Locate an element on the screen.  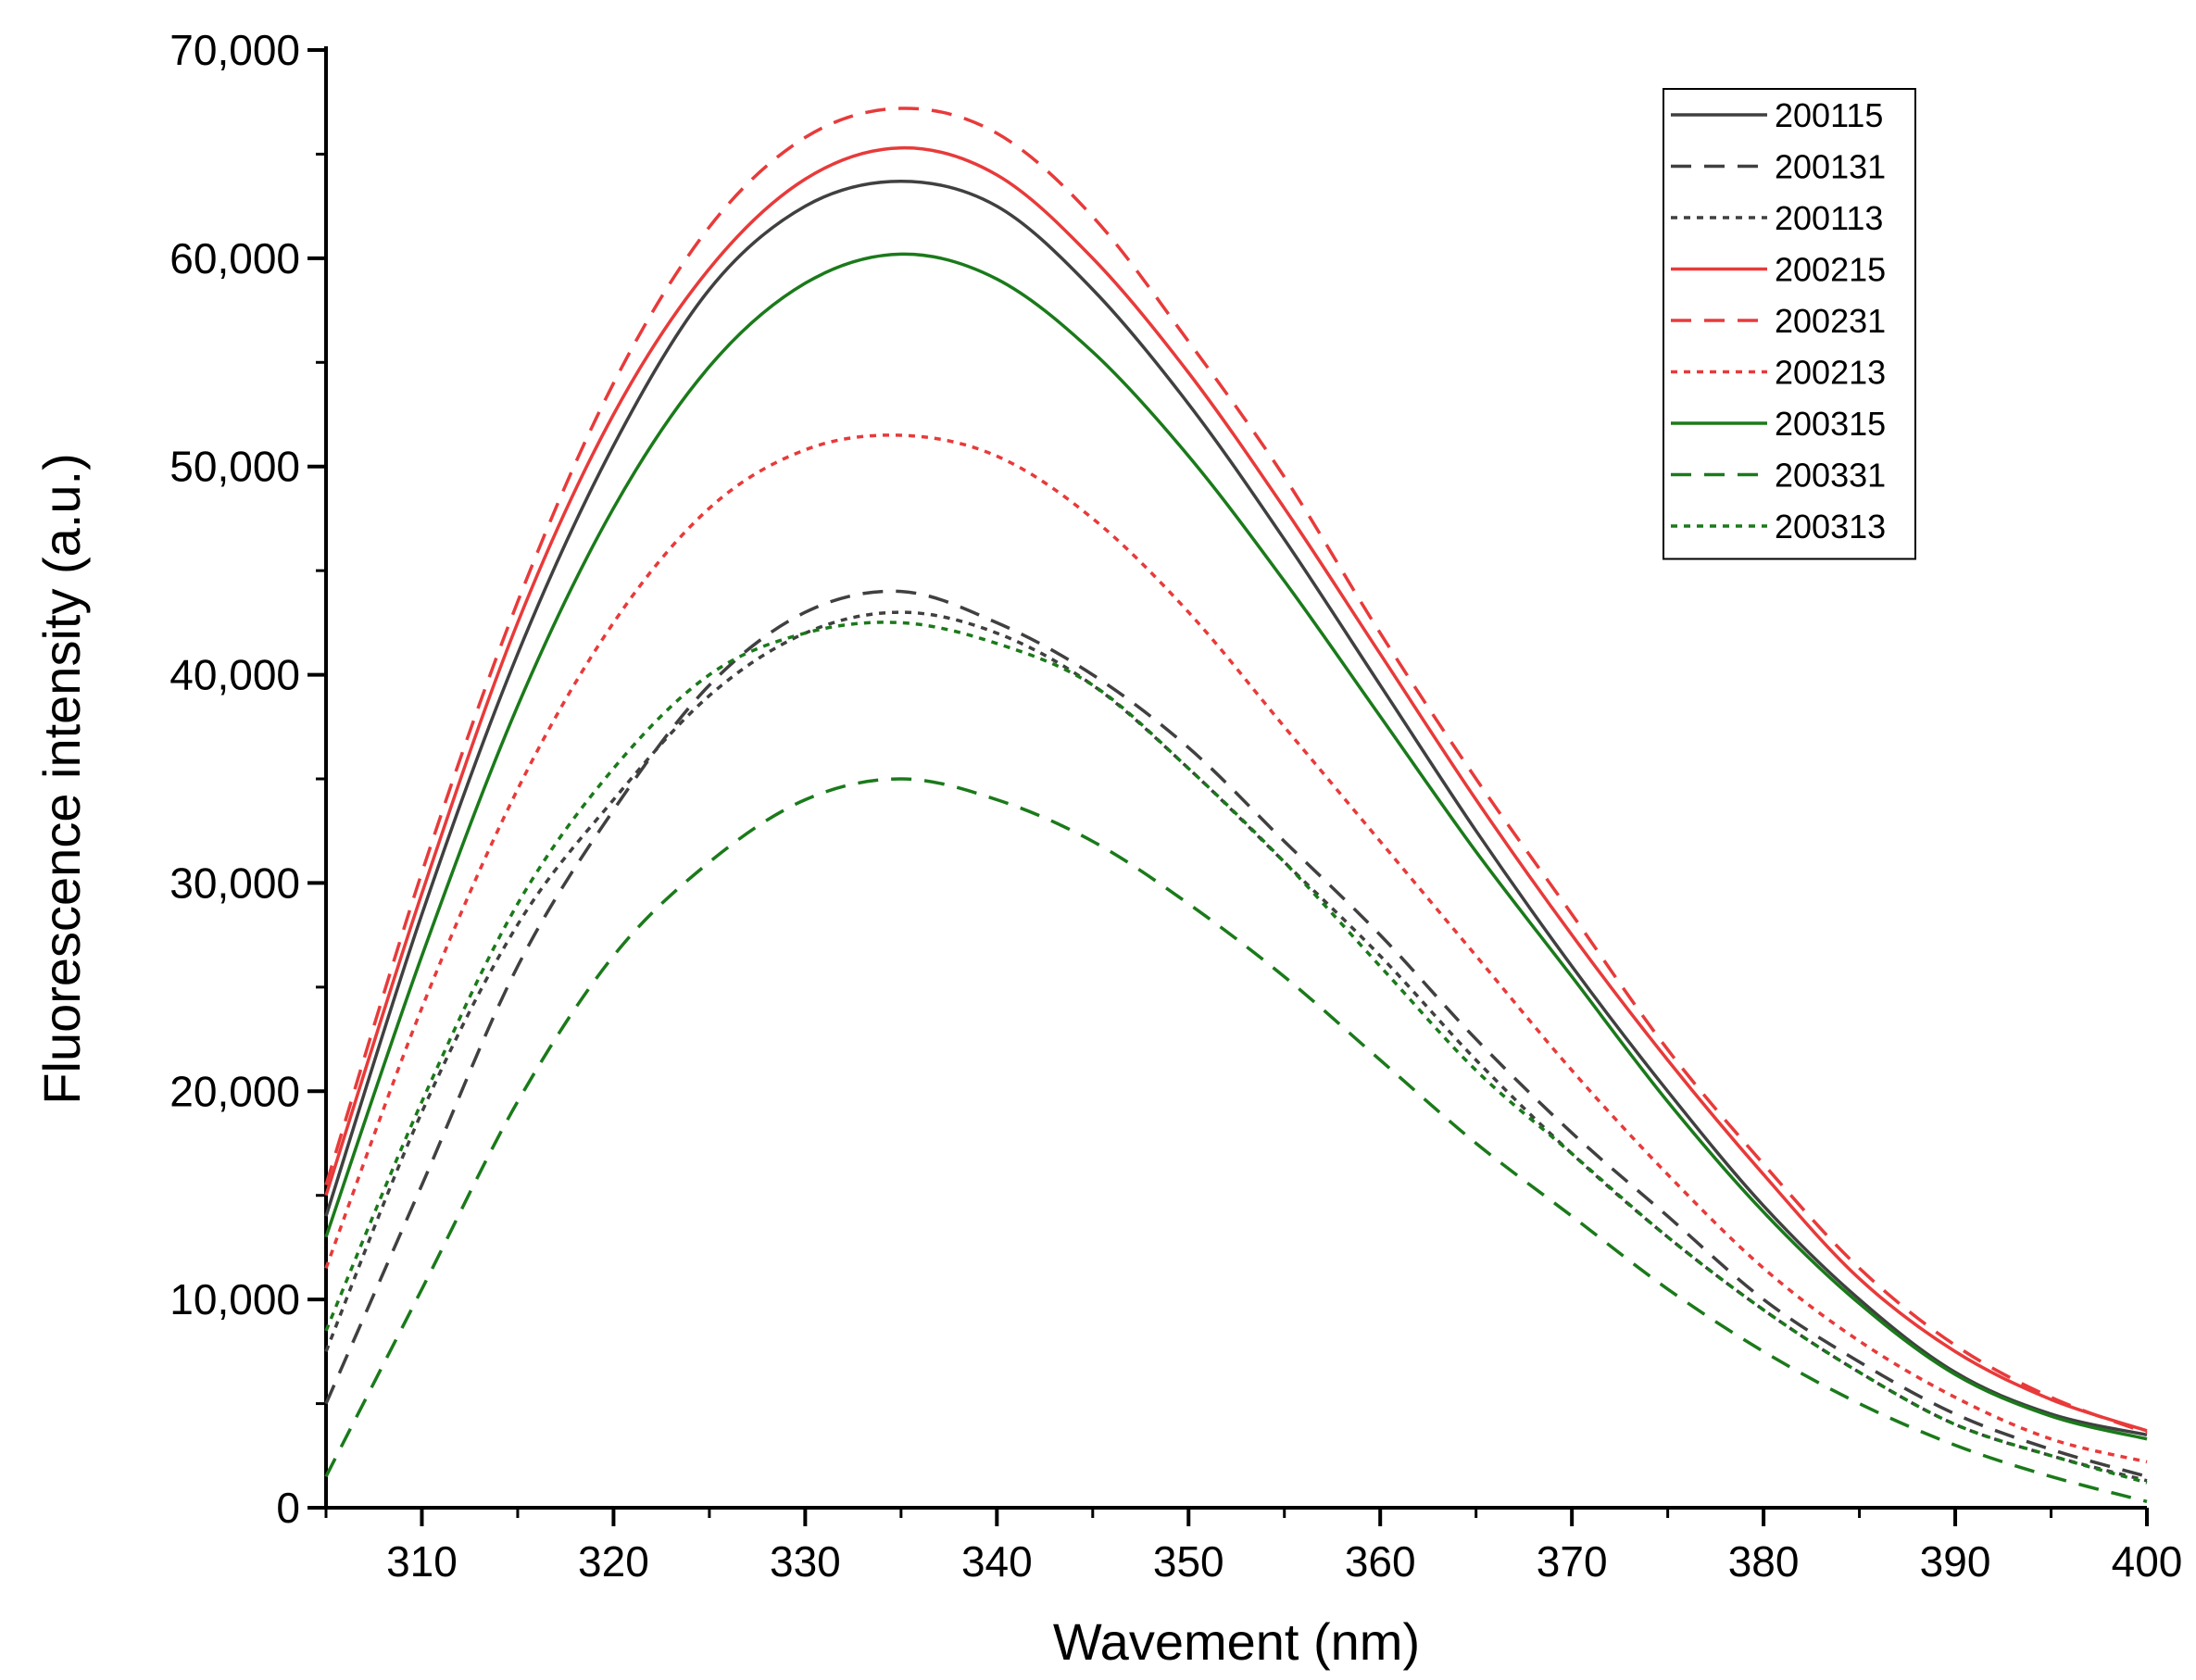
y-axis-title: Fluorescence intensity (a.u.) is located at coordinates (61, 778).